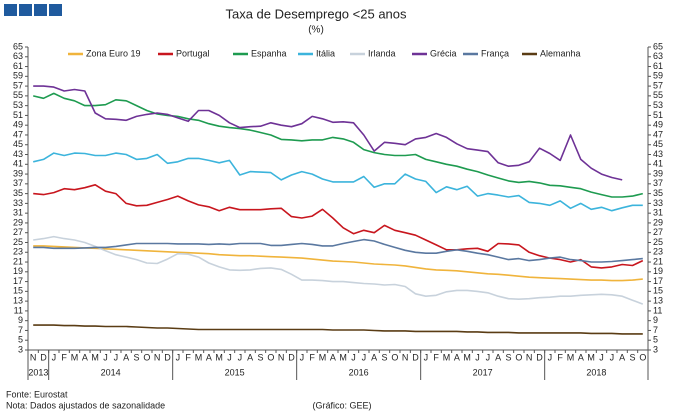 The image size is (679, 418). I want to click on y-tick-label: 7, so click(20, 330).